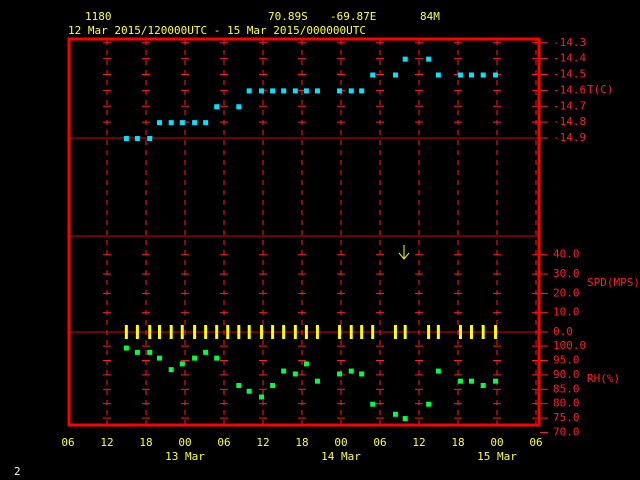  What do you see at coordinates (566, 254) in the screenshot?
I see `y-tick-label: 40.0` at bounding box center [566, 254].